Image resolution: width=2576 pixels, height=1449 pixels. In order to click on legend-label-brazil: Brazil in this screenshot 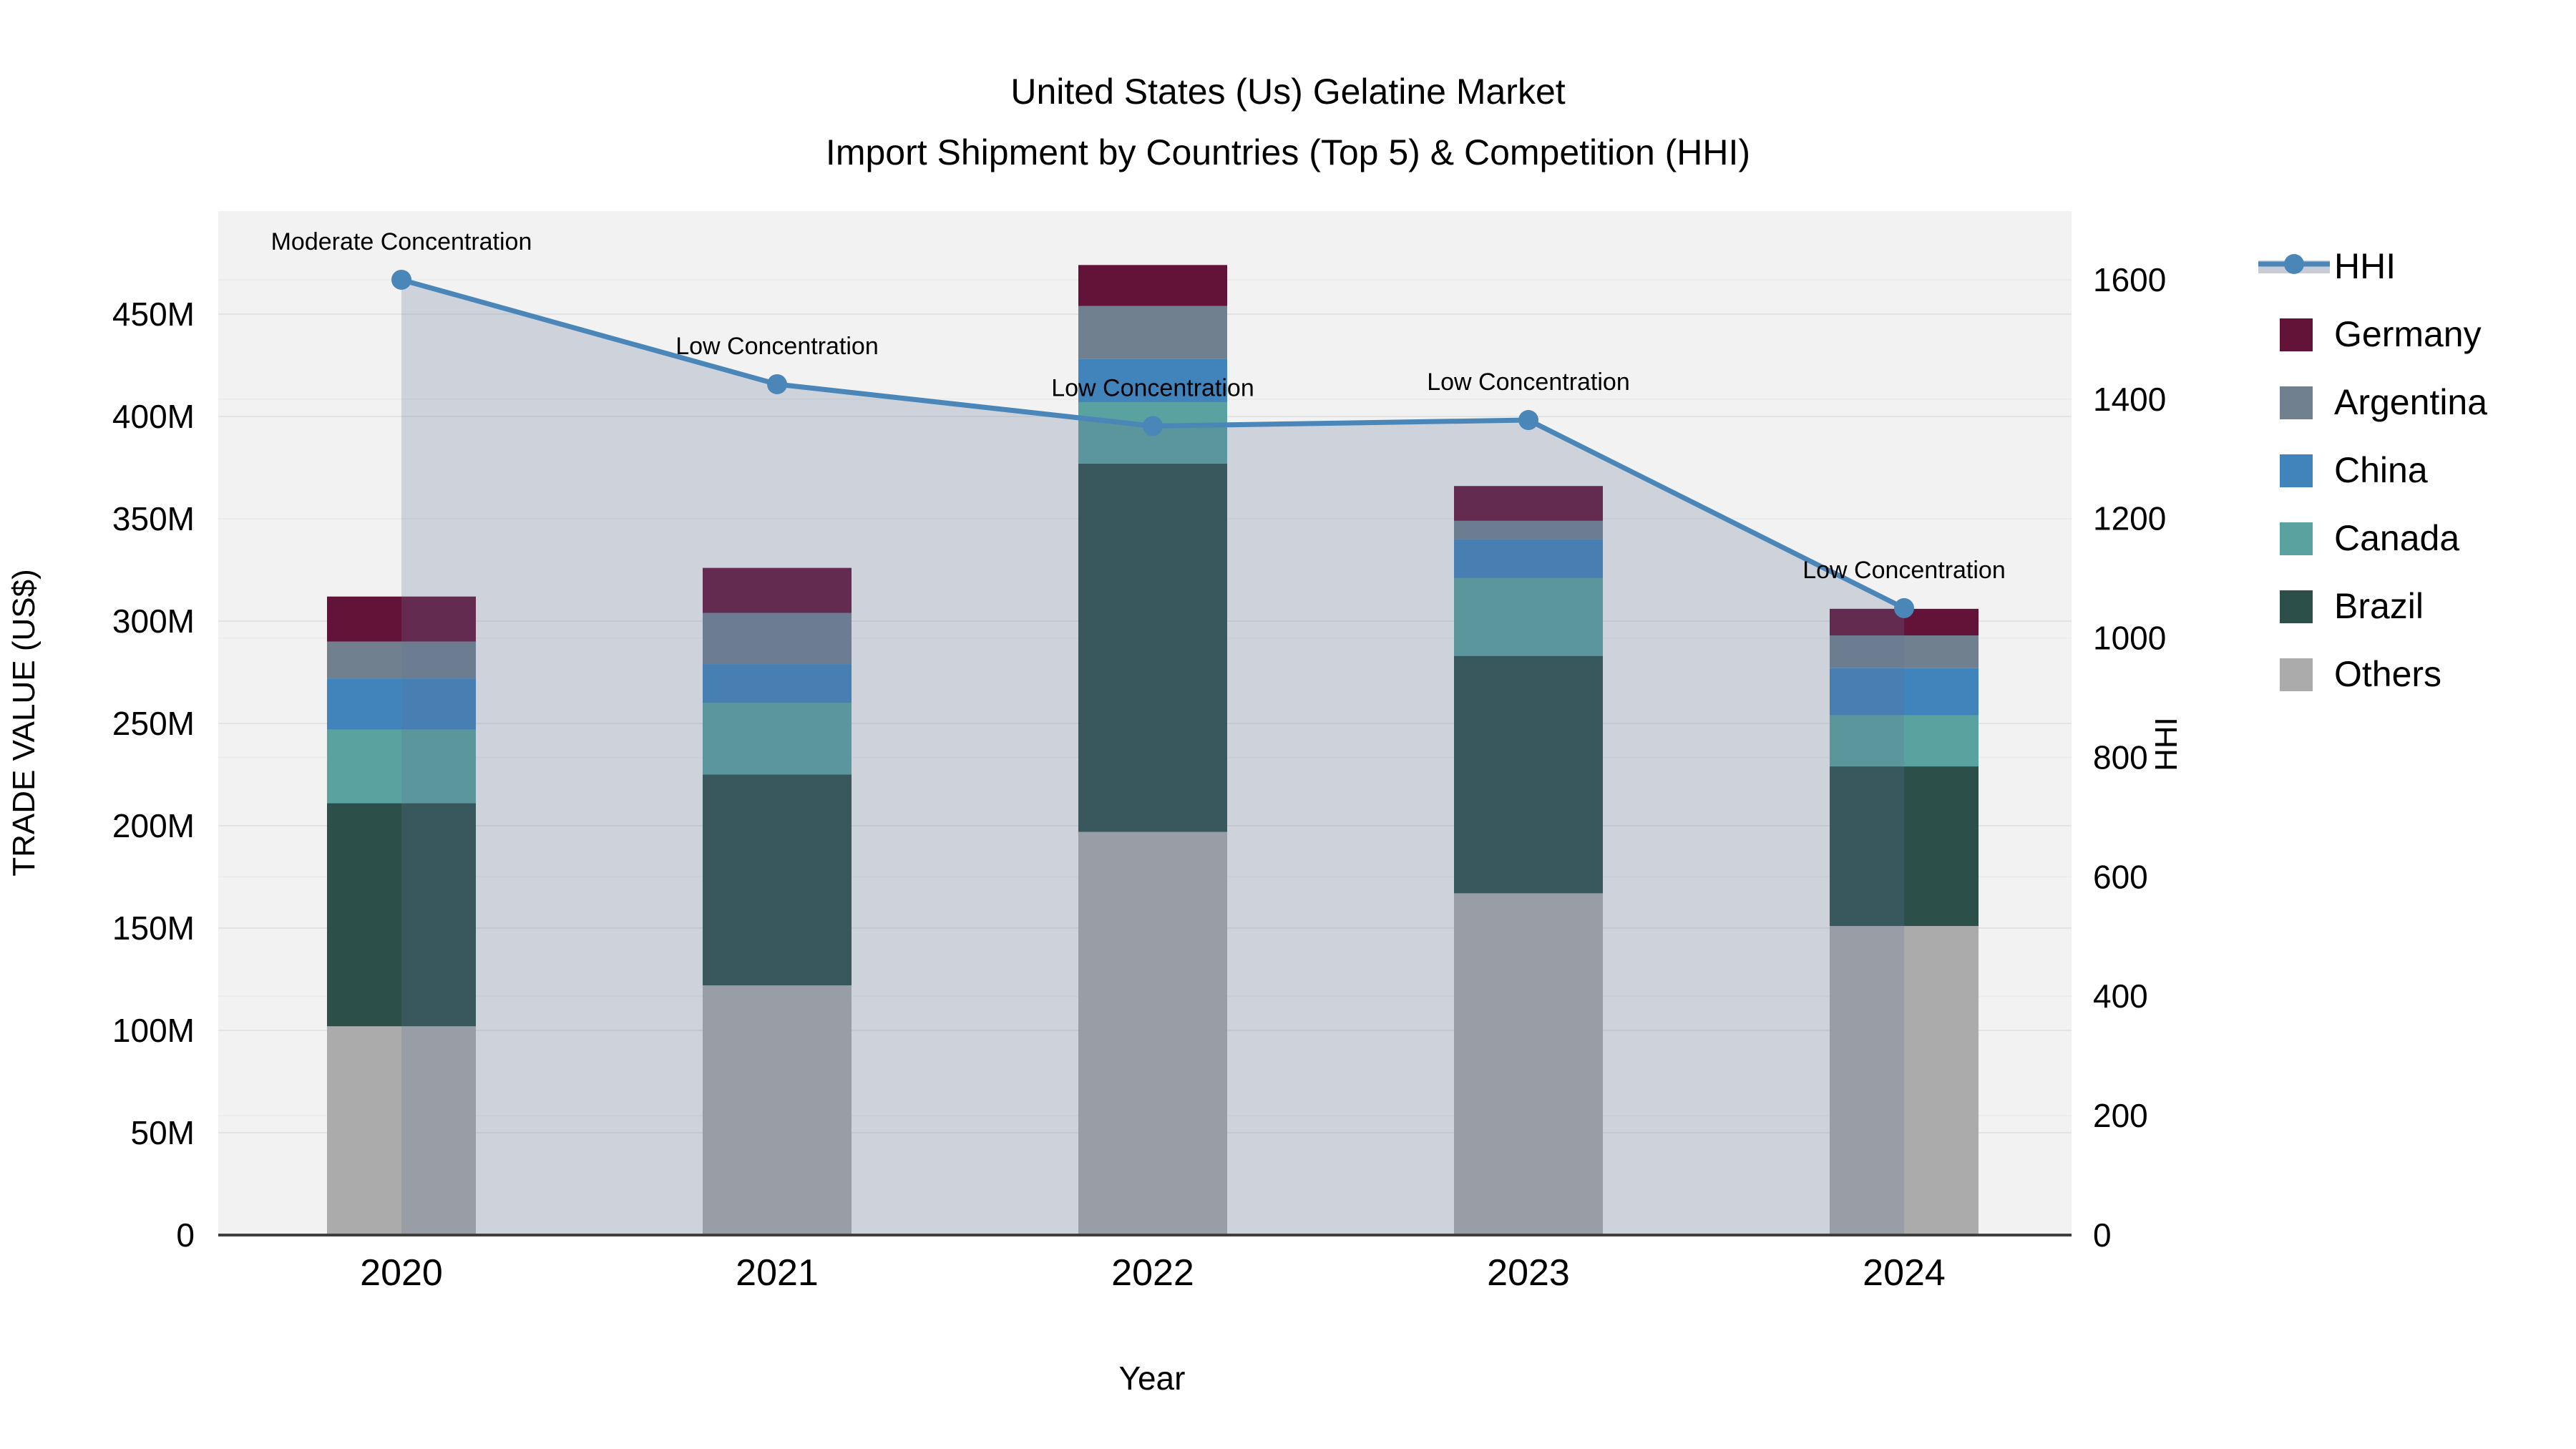, I will do `click(2379, 606)`.